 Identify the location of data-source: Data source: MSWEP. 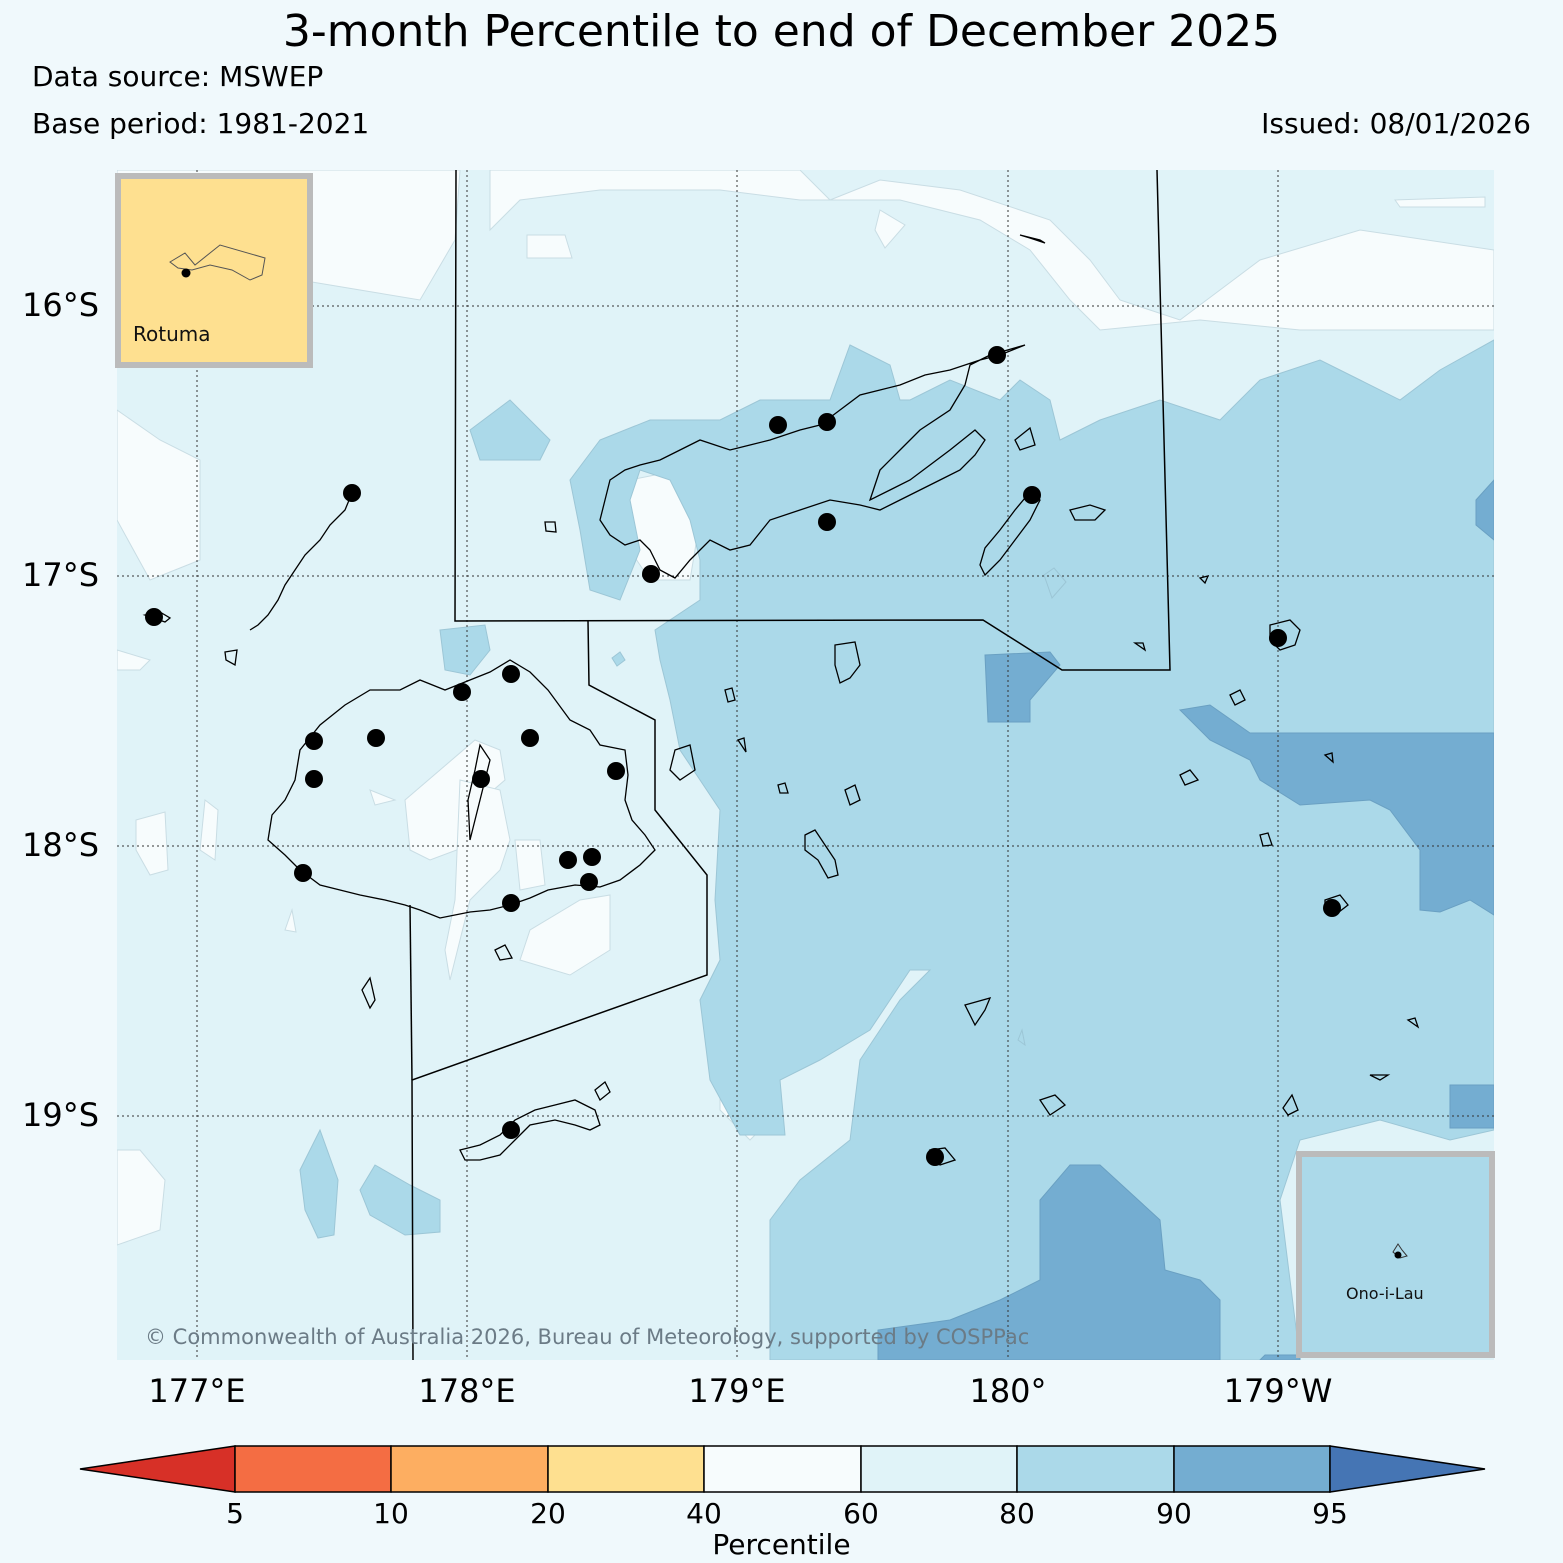
(178, 76).